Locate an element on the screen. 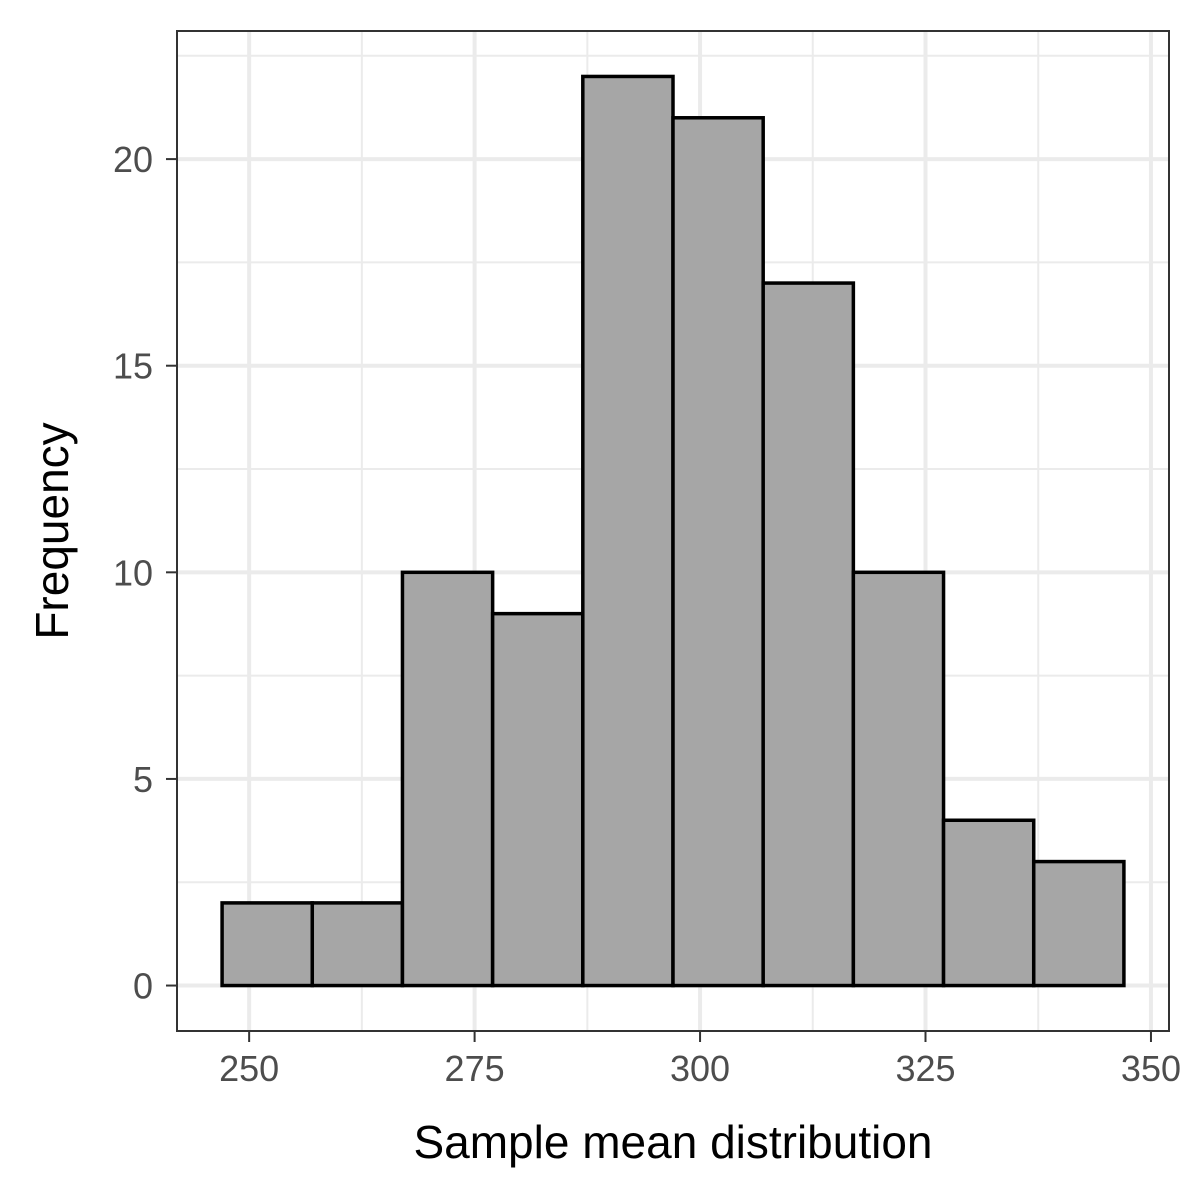 The width and height of the screenshot is (1200, 1200). y-tick-label: 0 is located at coordinates (143, 986).